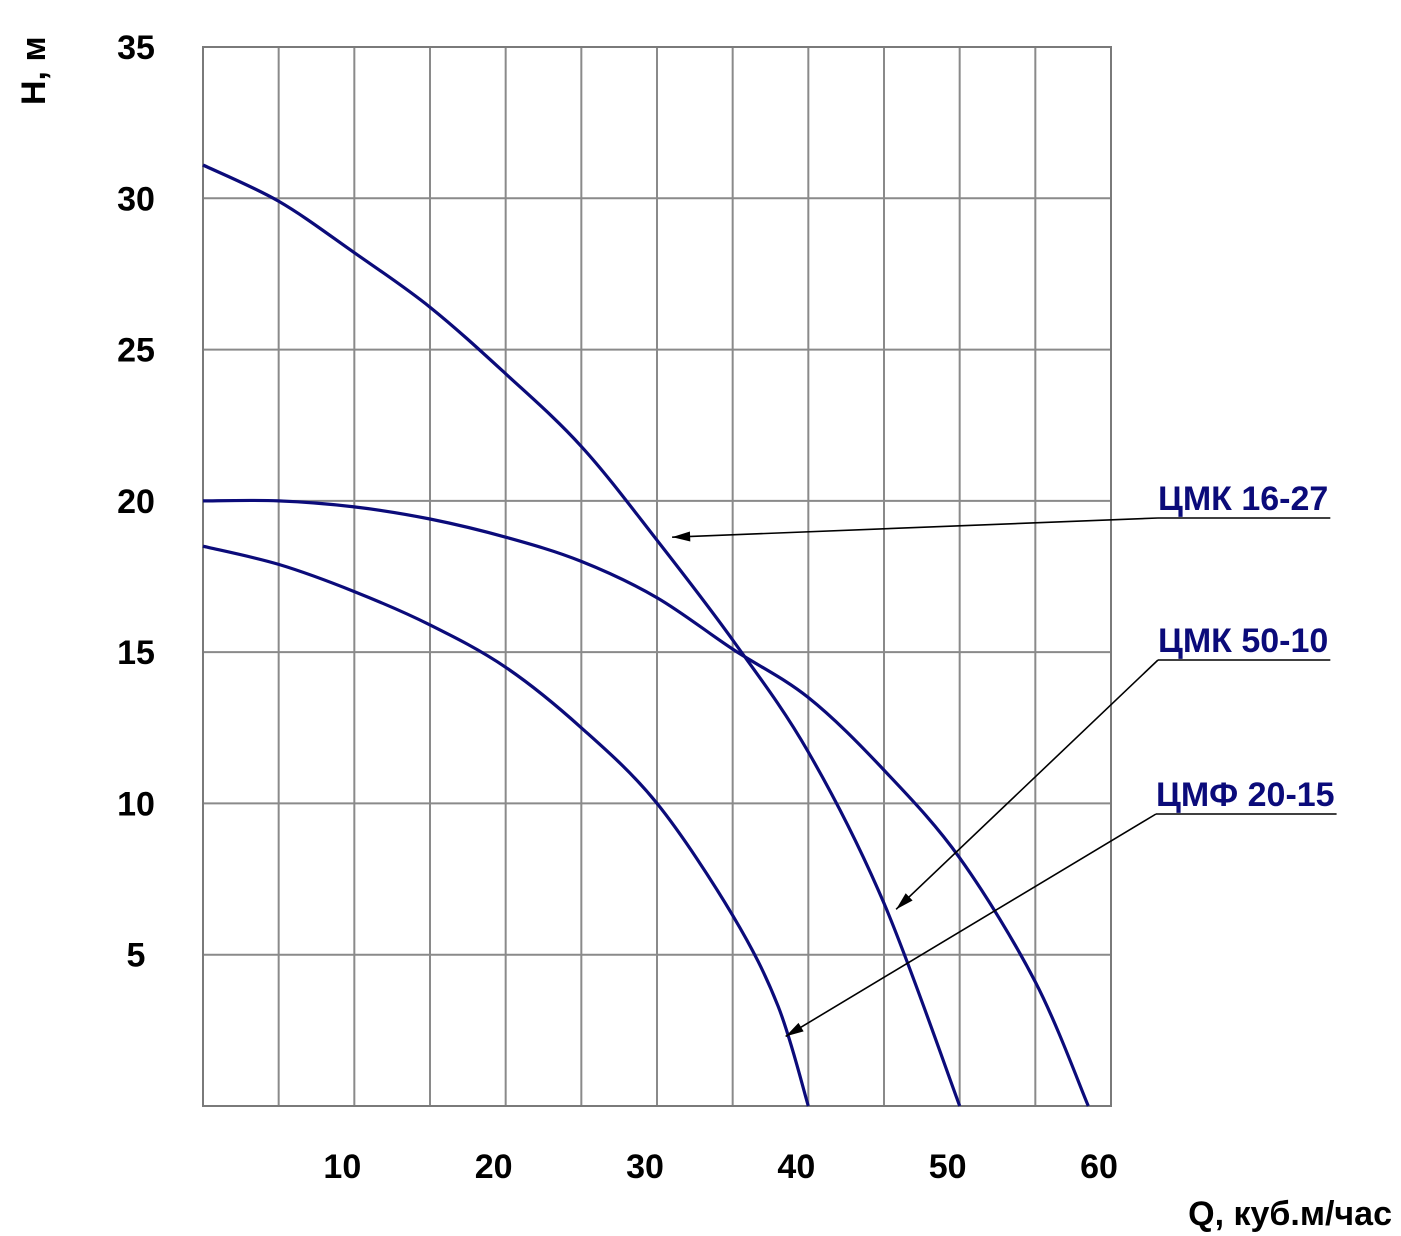 The height and width of the screenshot is (1236, 1401). I want to click on x-tick-label: 60, so click(1099, 1167).